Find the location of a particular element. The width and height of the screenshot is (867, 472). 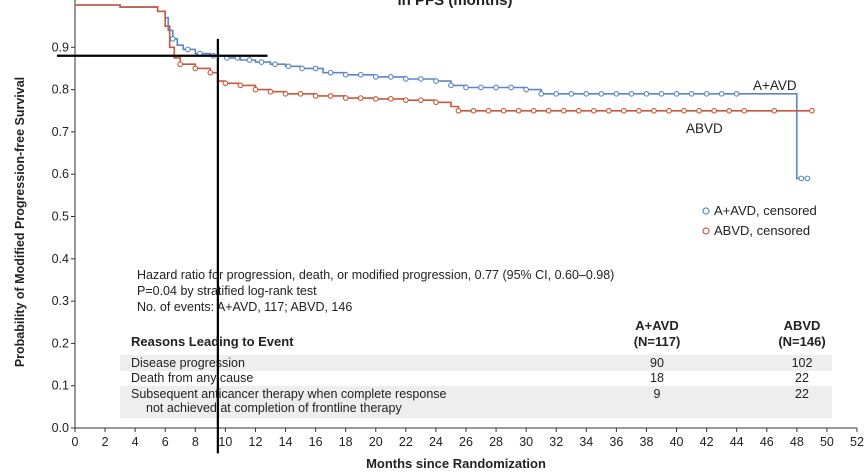

y-tick-label: 0.6 is located at coordinates (60, 174).